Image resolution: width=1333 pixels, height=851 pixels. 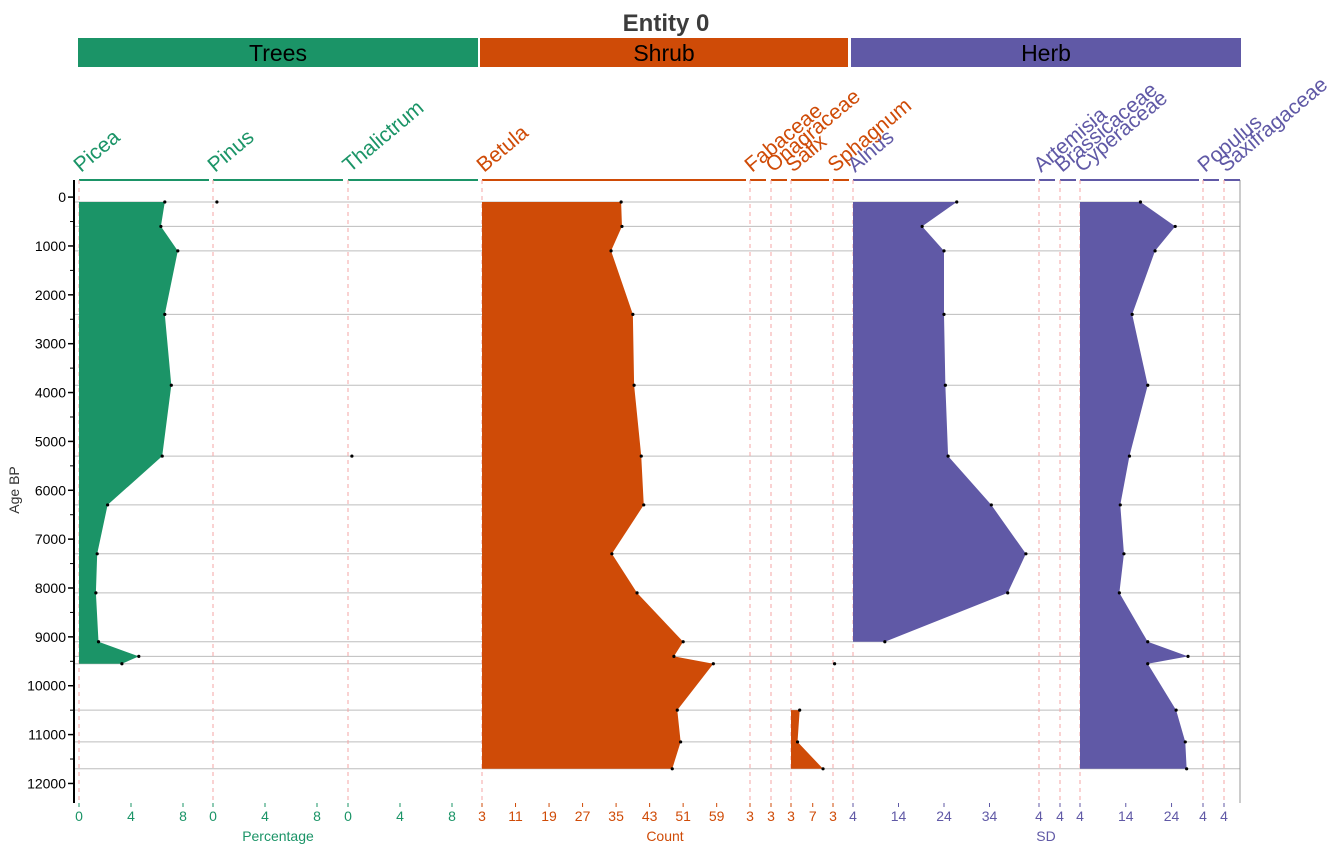 I want to click on x-axis-label-shrub: Count, so click(x=664, y=836).